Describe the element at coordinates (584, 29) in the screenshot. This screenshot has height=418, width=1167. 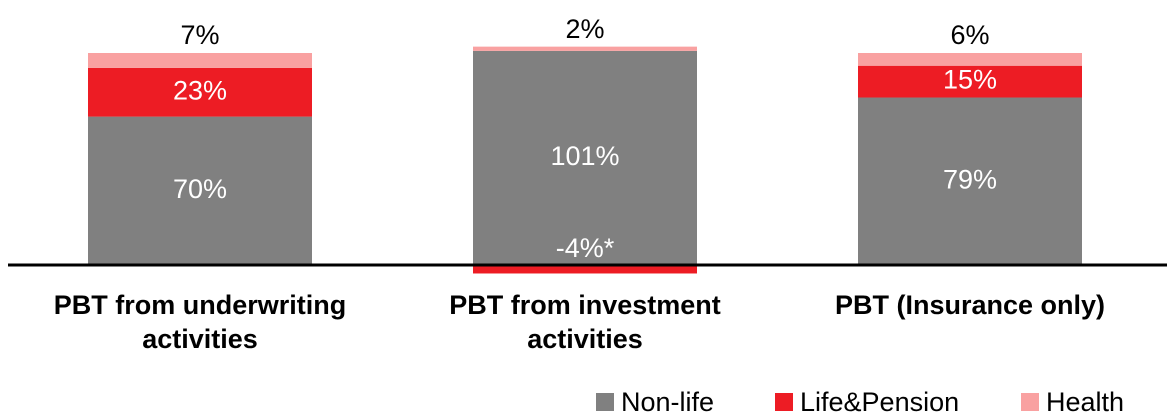
I see `data-label: 2%` at that location.